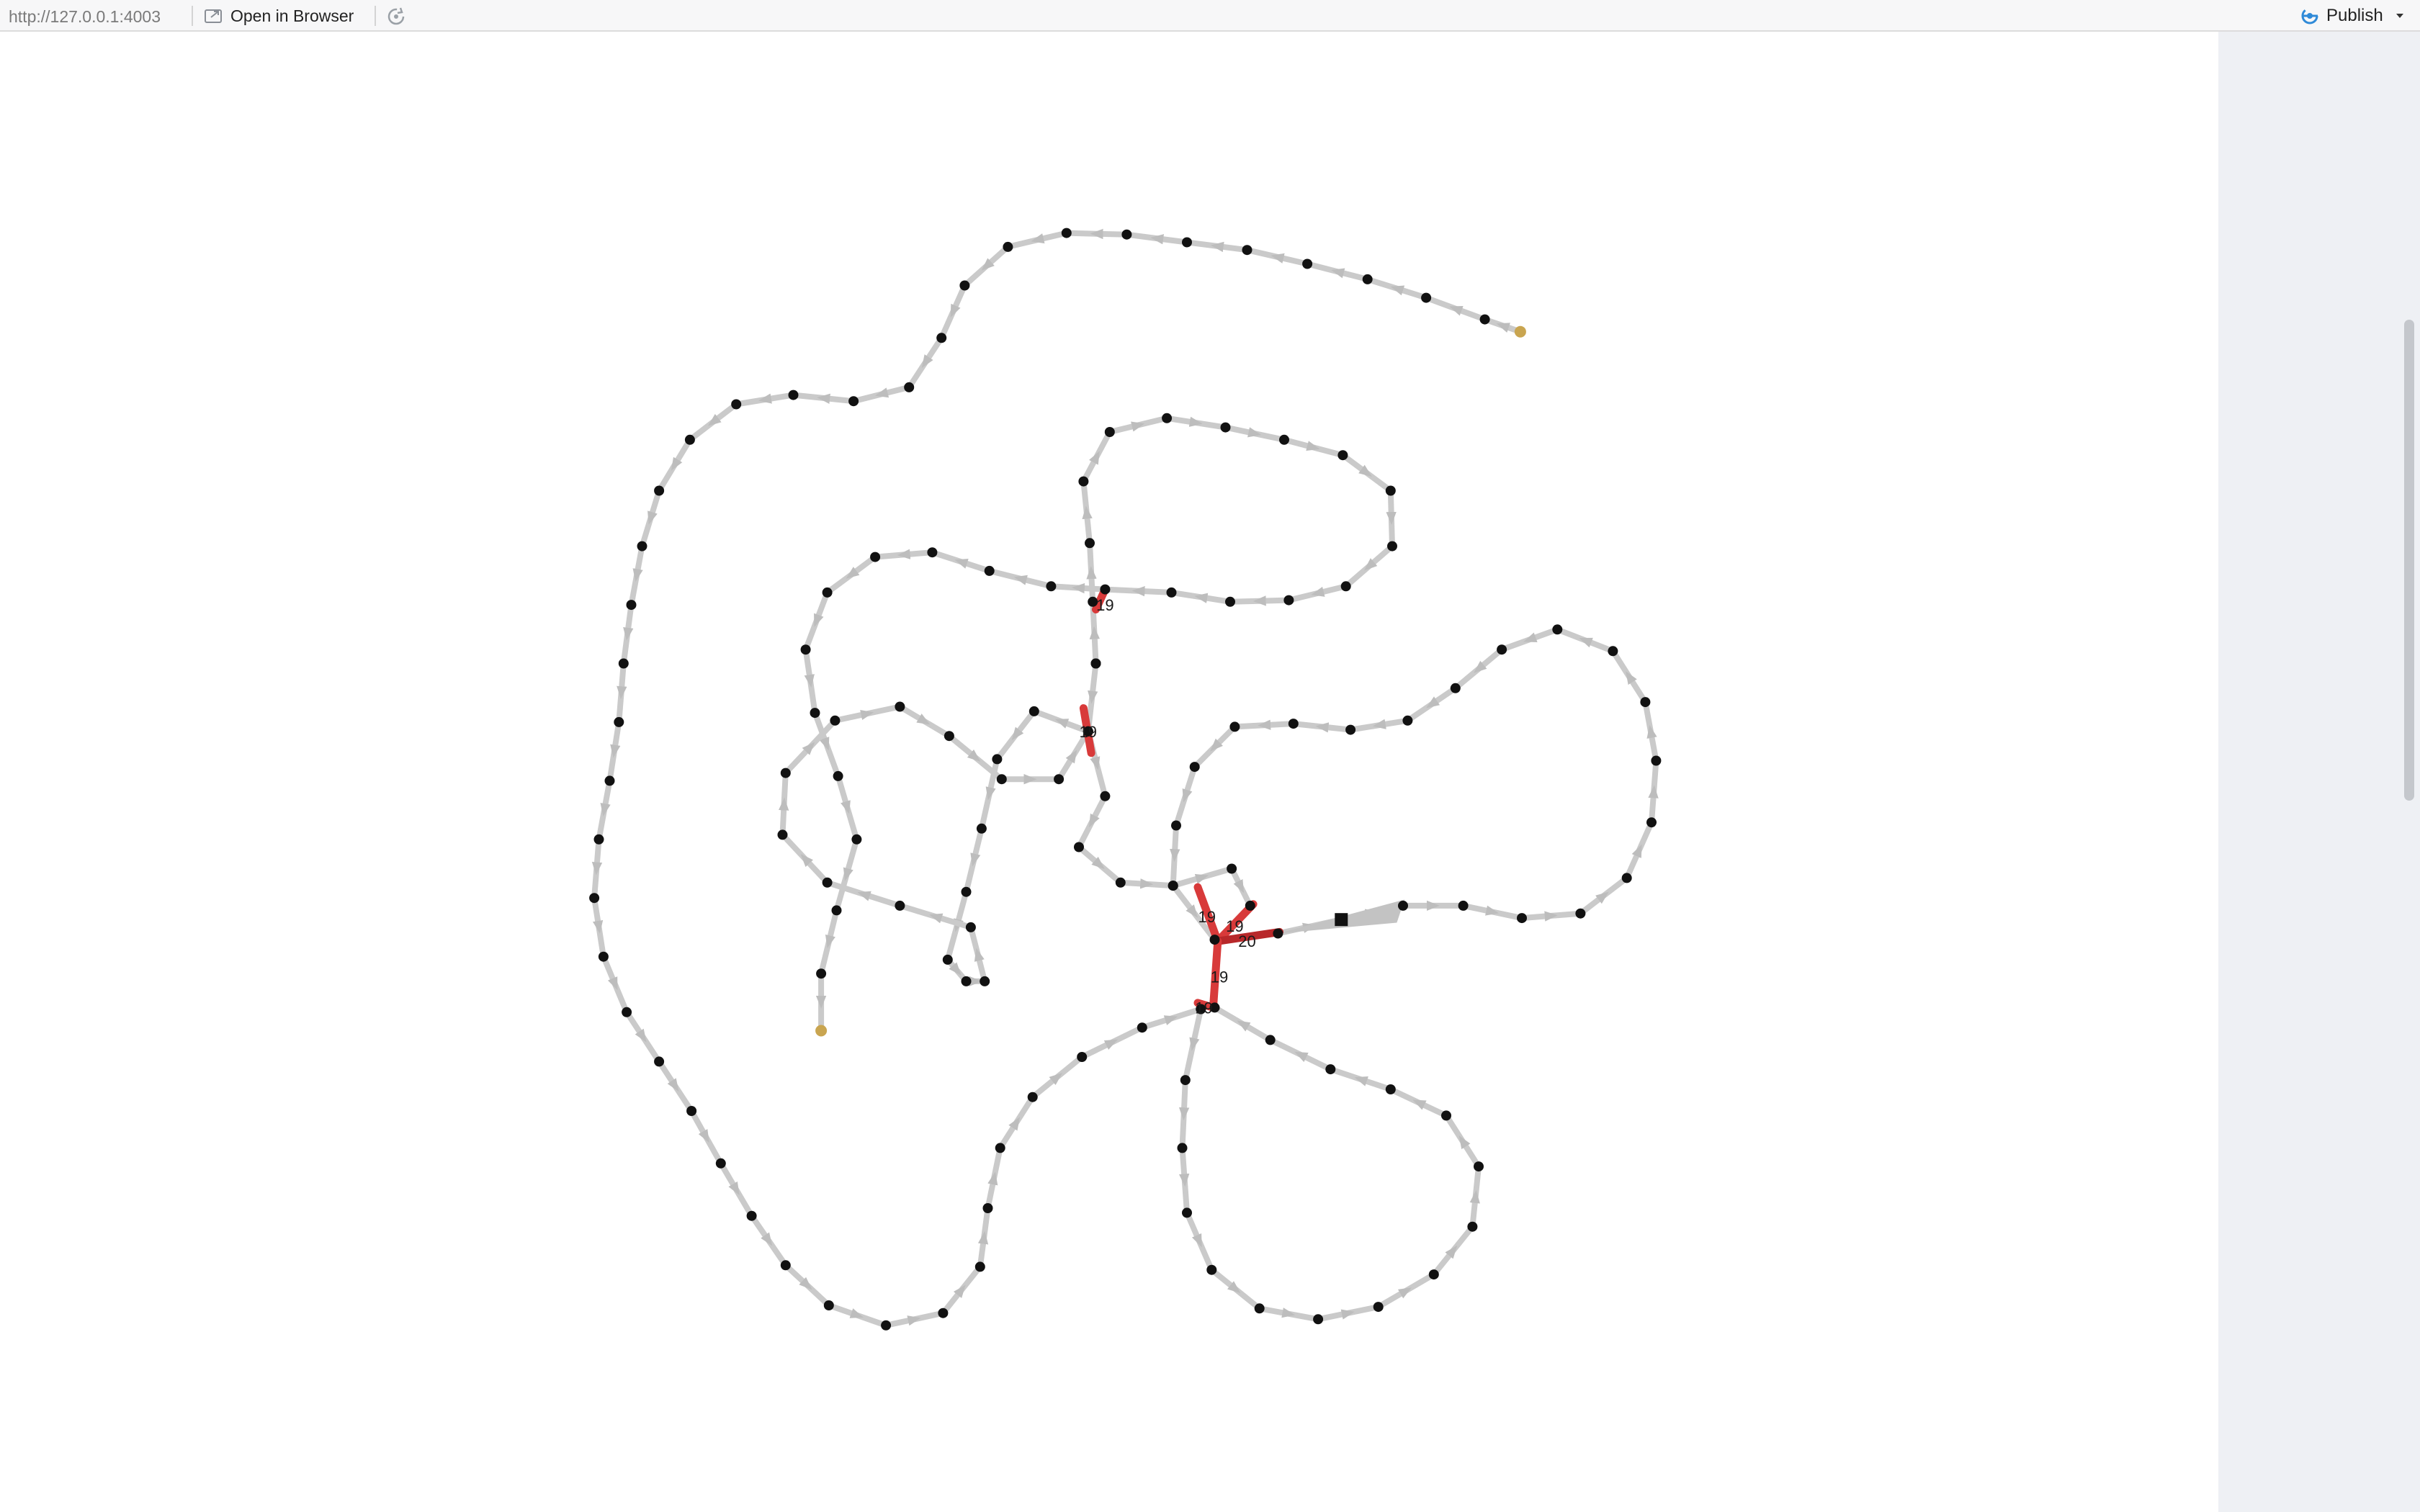 The height and width of the screenshot is (1512, 2420). I want to click on refresh-icon, so click(396, 16).